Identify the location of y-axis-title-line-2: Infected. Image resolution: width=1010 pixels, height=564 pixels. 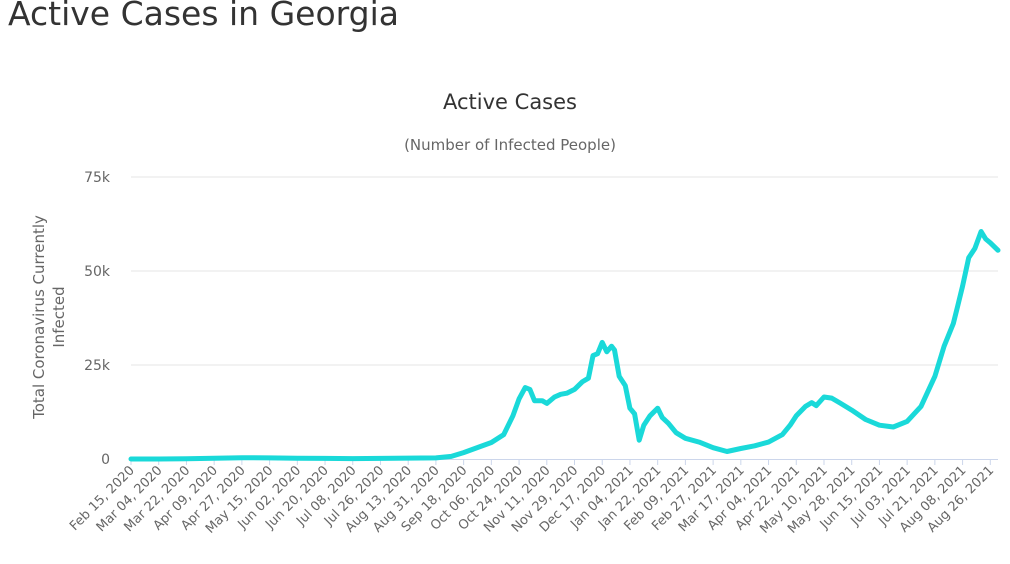
(59, 316).